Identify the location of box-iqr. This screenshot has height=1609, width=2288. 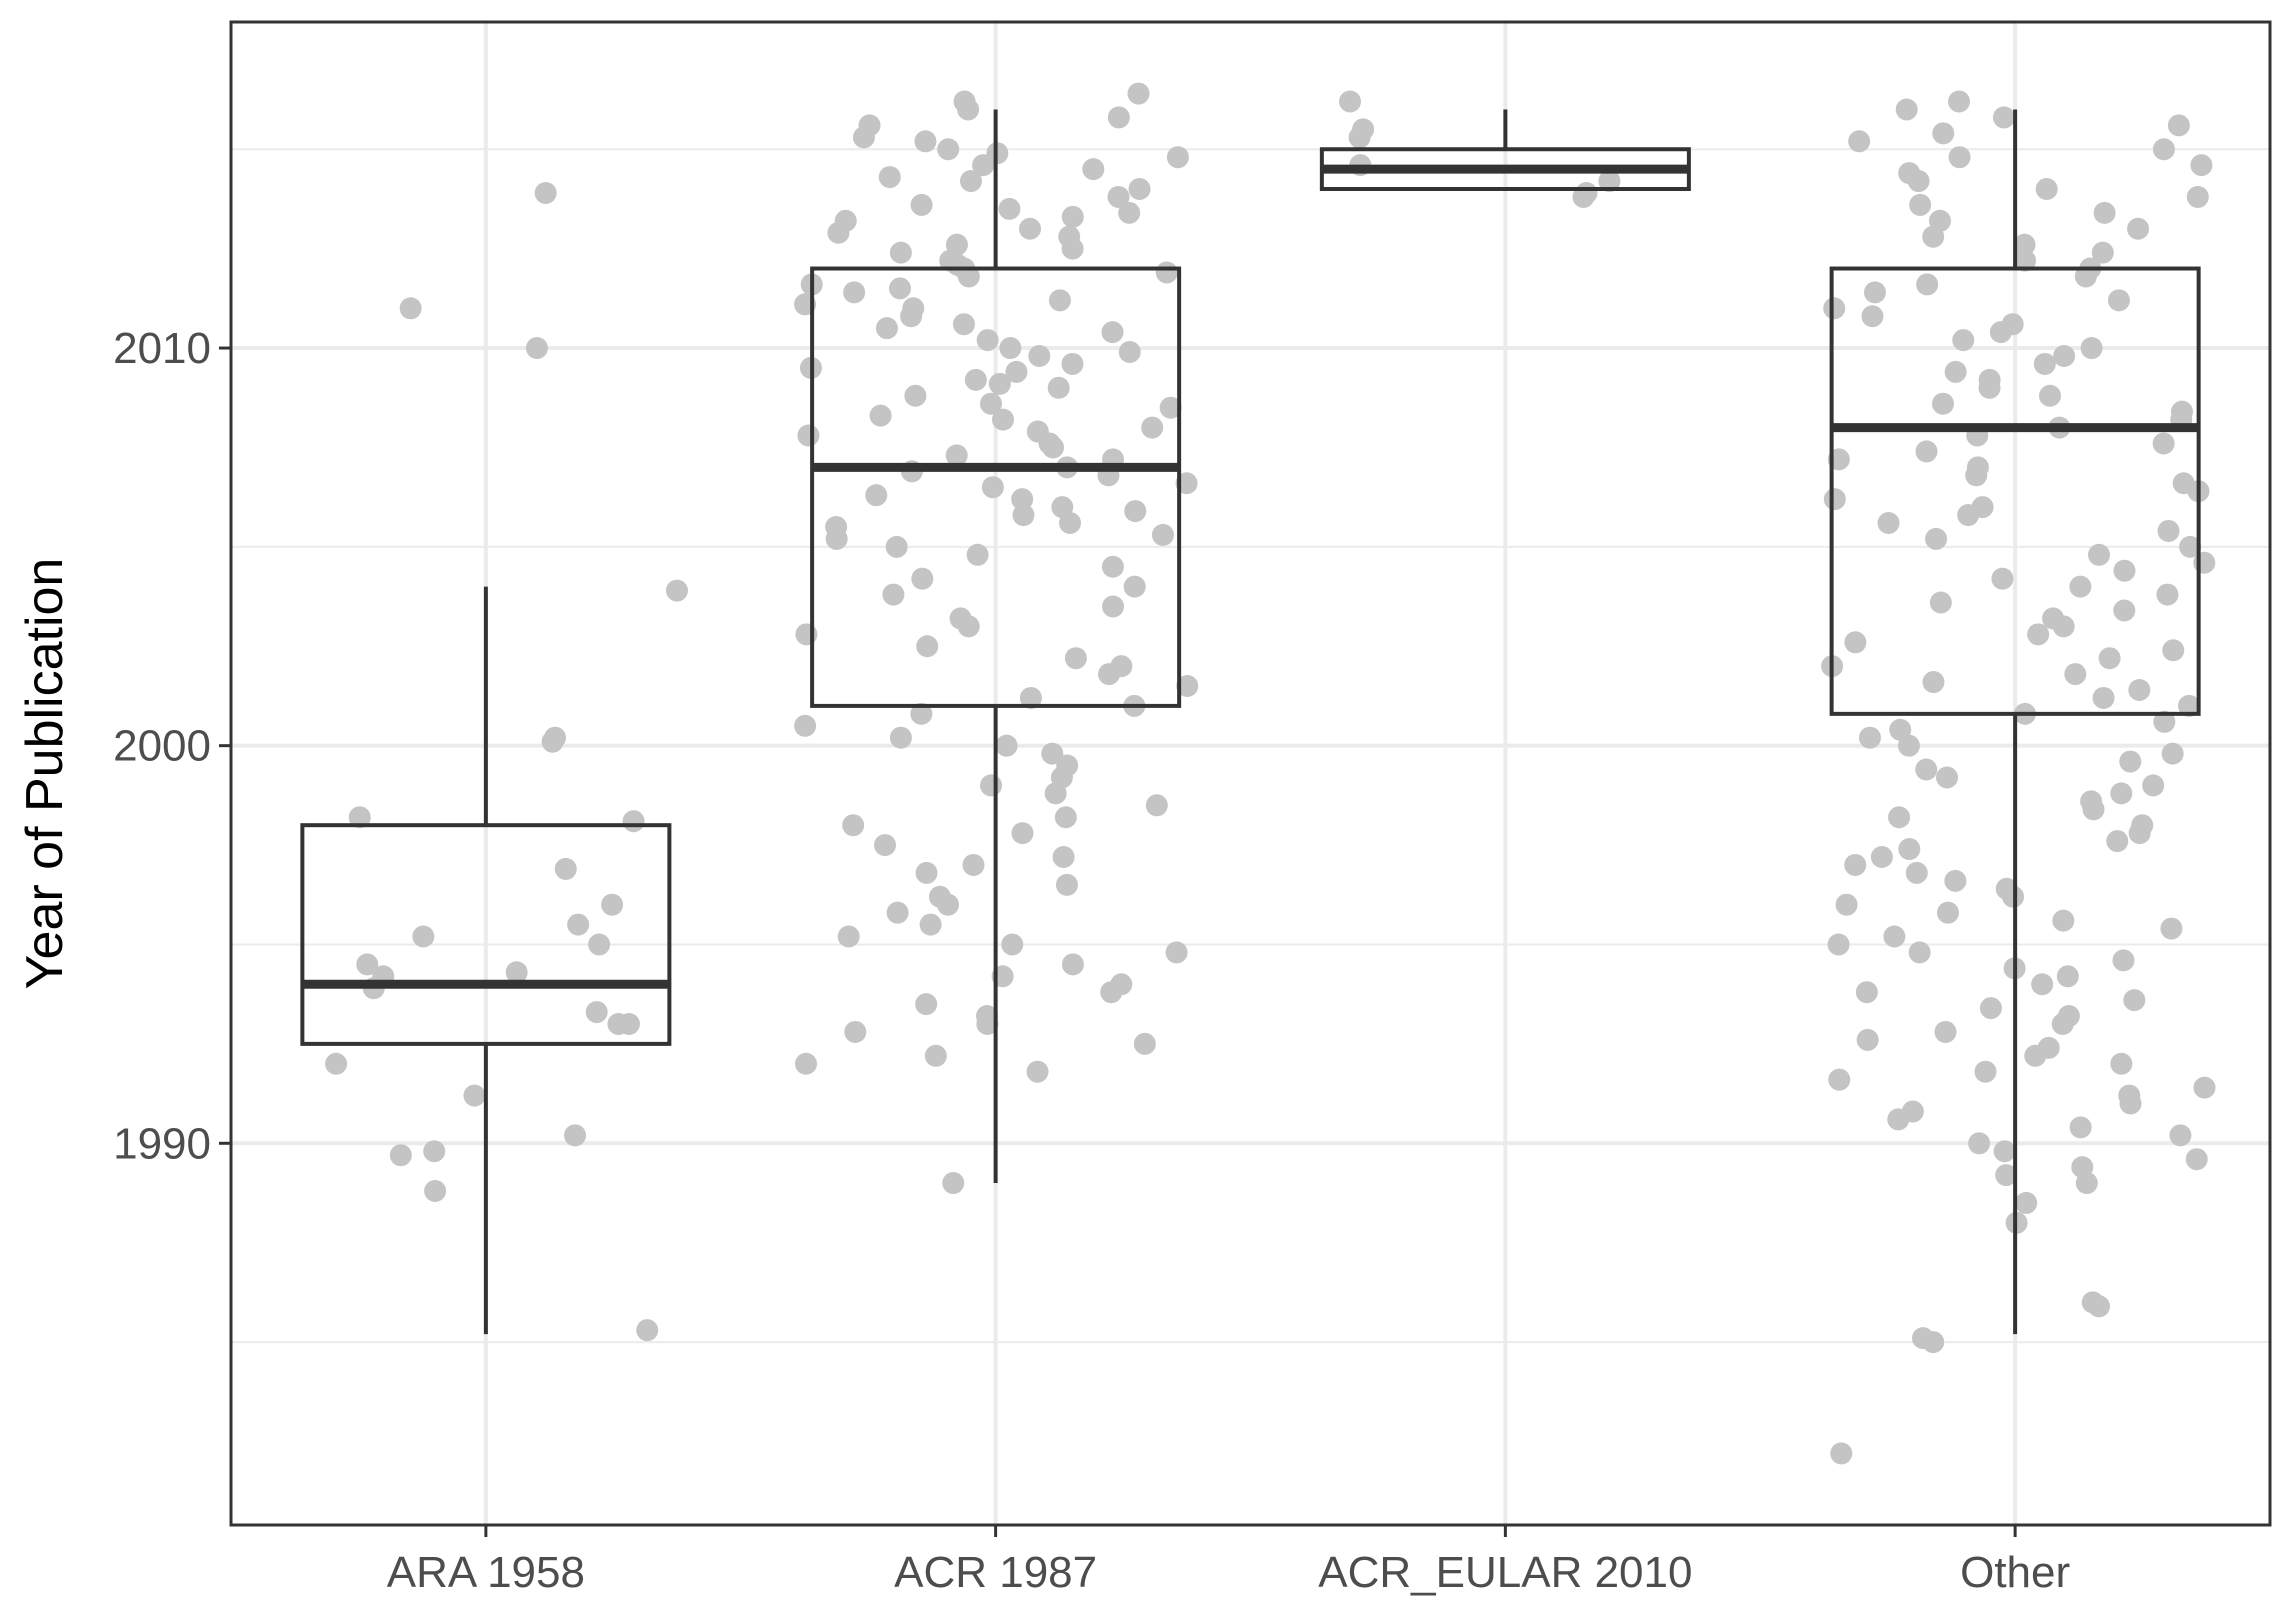
(996, 487).